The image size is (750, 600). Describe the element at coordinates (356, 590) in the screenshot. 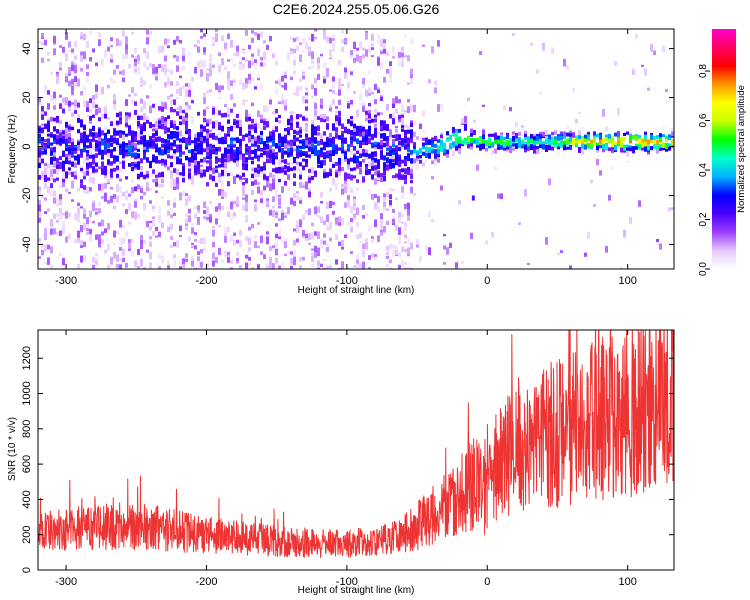

I see `snr-x-axis-label: Height of straight line (km)` at that location.